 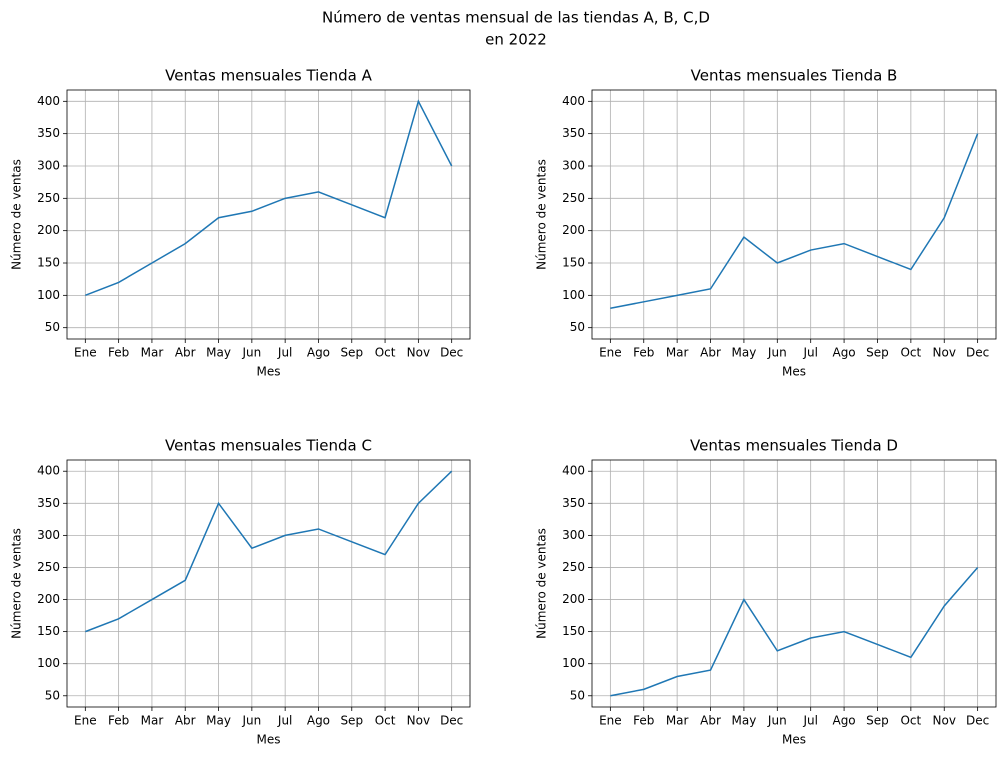 What do you see at coordinates (794, 446) in the screenshot?
I see `subplot-title: Ventas mensuales Tienda D` at bounding box center [794, 446].